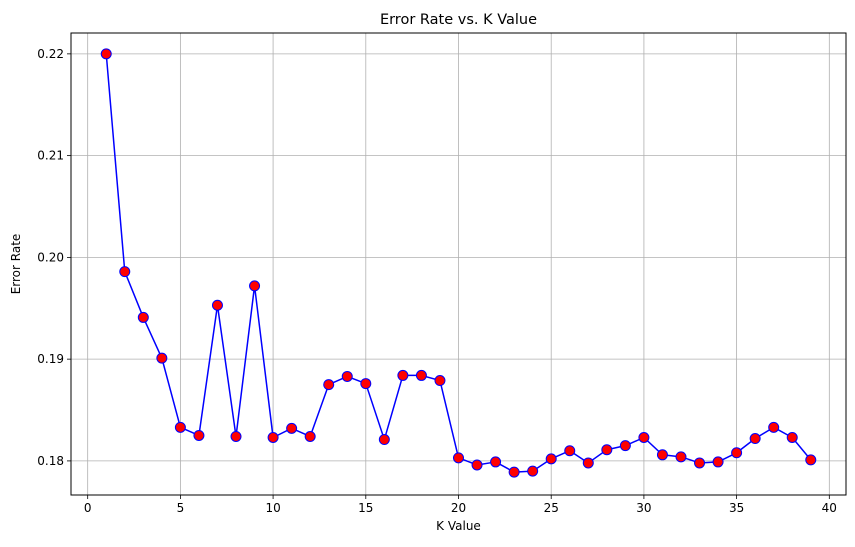  What do you see at coordinates (458, 20) in the screenshot?
I see `chart-title: Error Rate vs. K Value` at bounding box center [458, 20].